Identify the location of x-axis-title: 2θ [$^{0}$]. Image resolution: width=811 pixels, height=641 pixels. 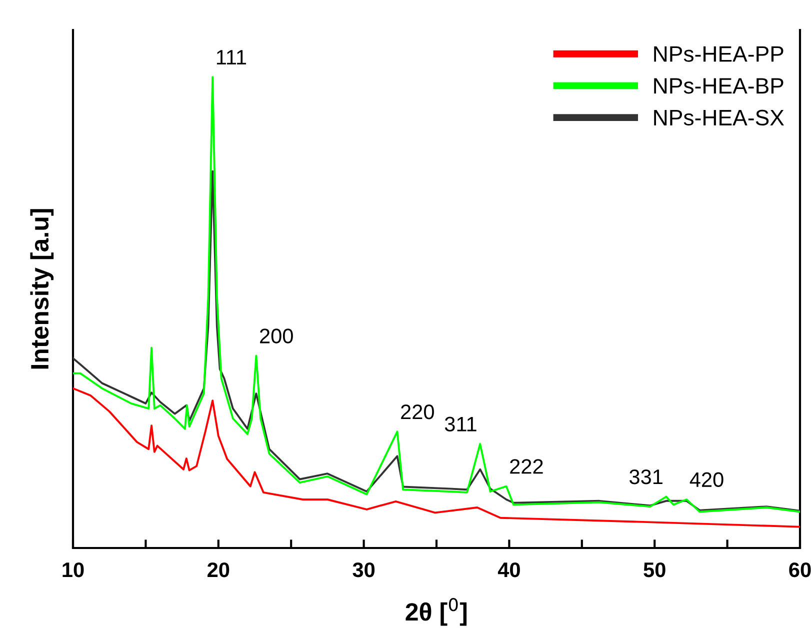
(436, 612).